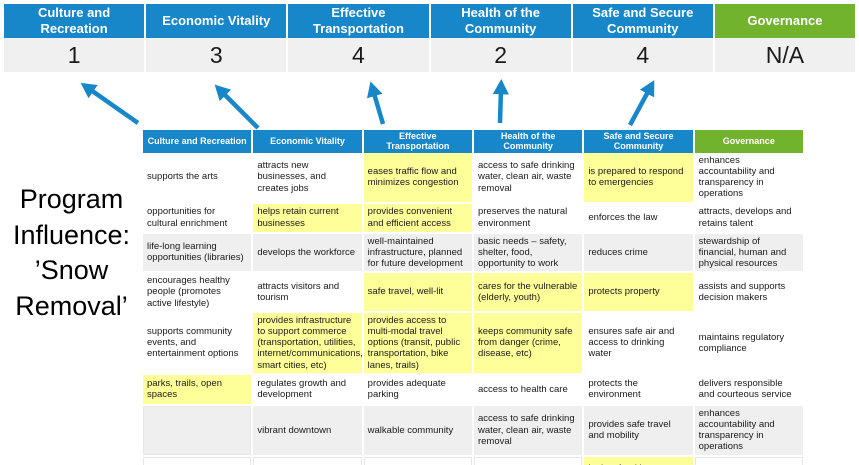 This screenshot has height=465, width=859. I want to click on table-cell: access to health care, so click(529, 390).